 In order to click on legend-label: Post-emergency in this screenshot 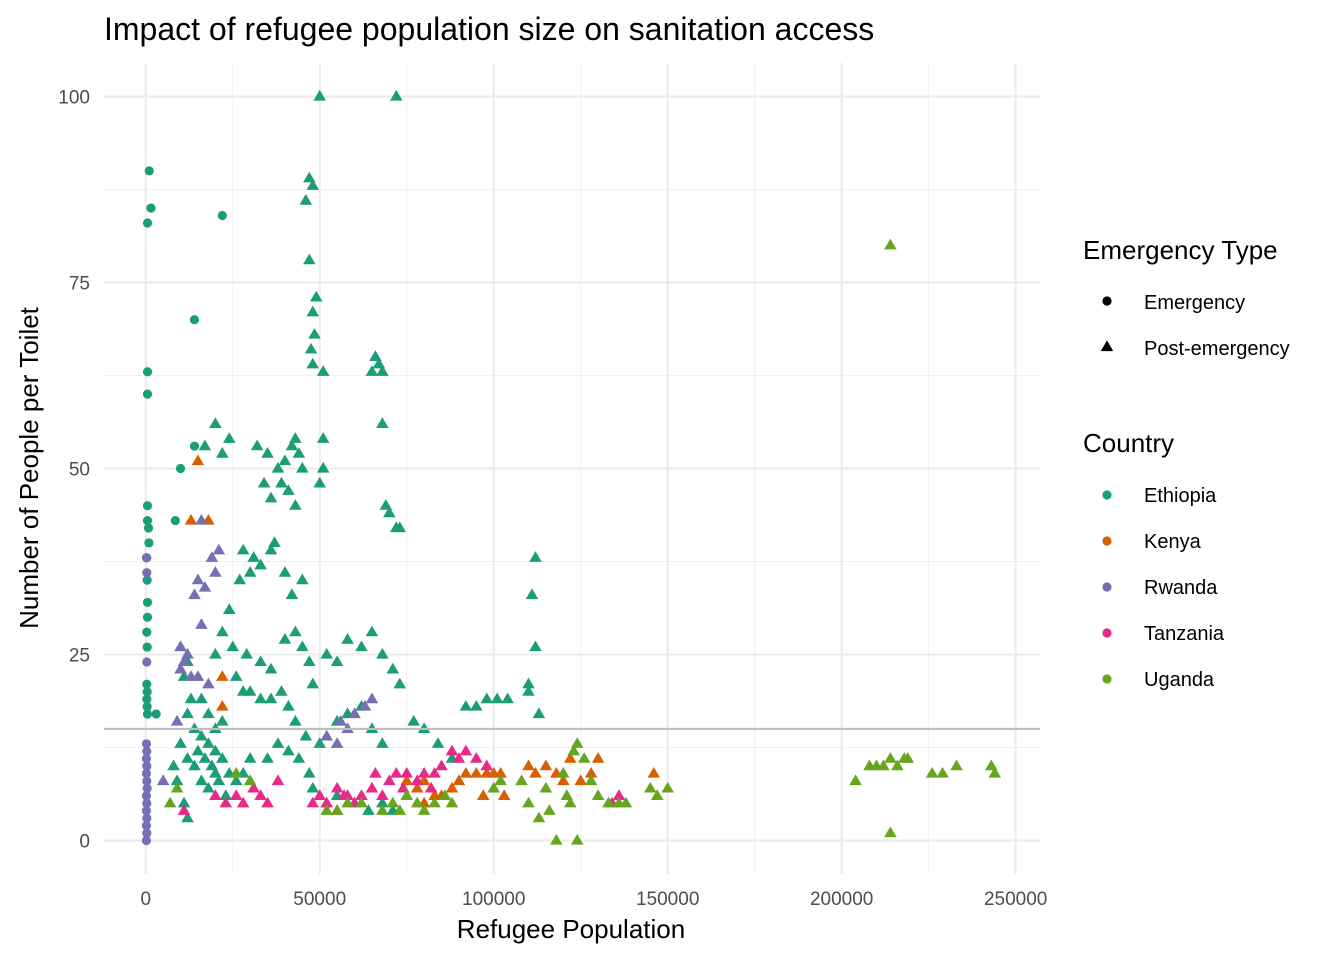, I will do `click(1217, 349)`.